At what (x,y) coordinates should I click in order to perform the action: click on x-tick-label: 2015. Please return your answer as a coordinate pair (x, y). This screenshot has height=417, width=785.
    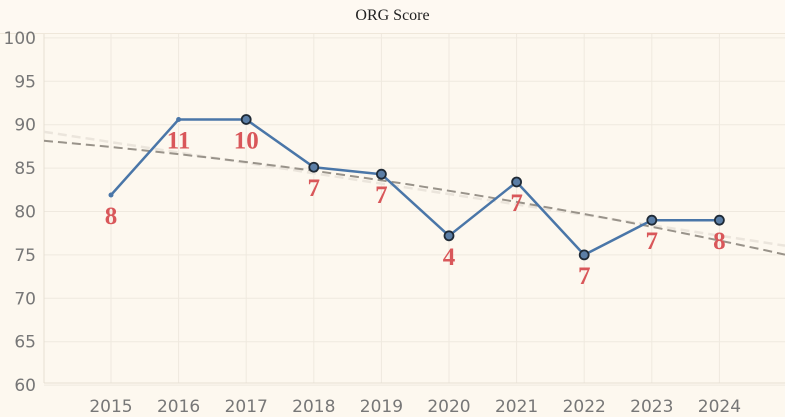
    Looking at the image, I should click on (110, 407).